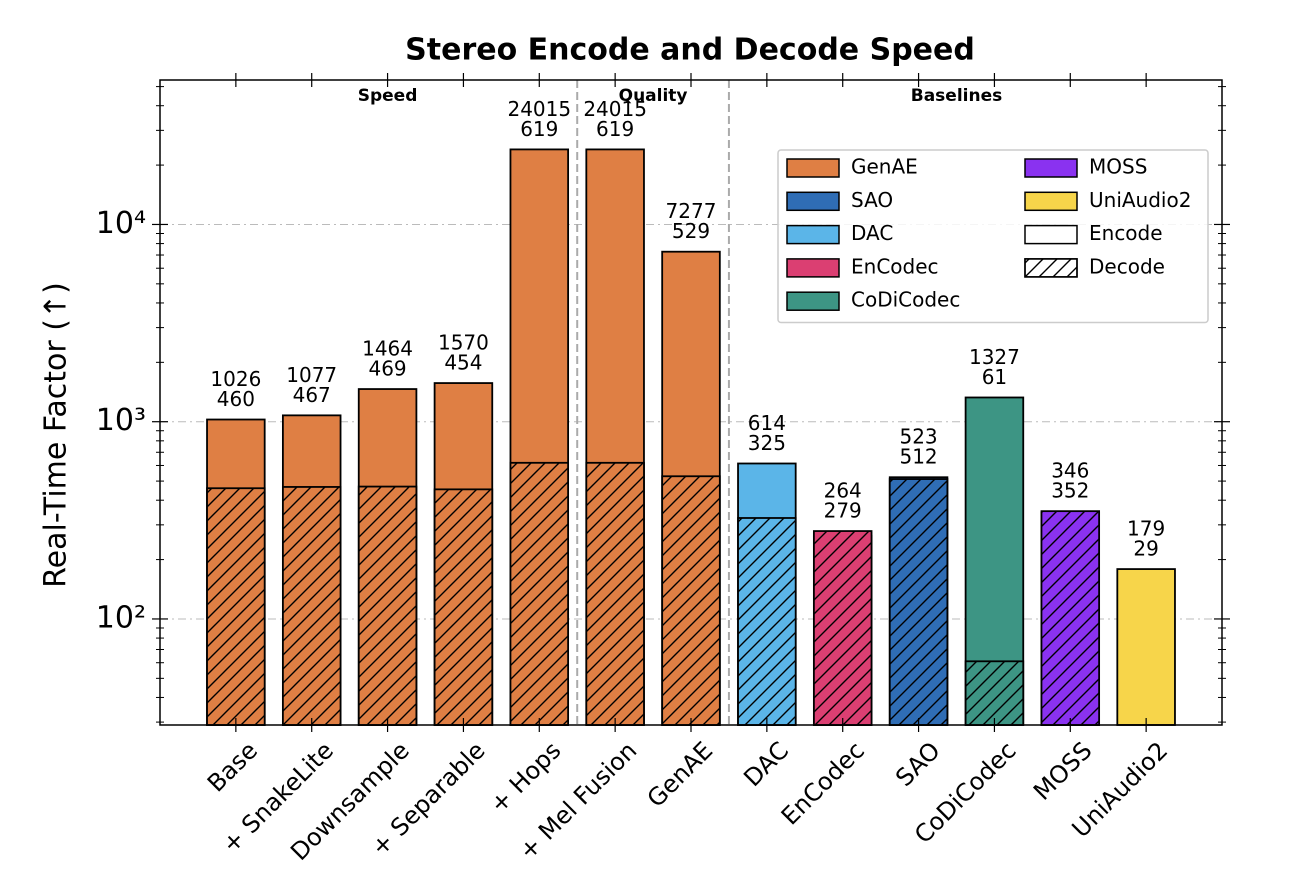  I want to click on y-tick-label: 10², so click(121, 617).